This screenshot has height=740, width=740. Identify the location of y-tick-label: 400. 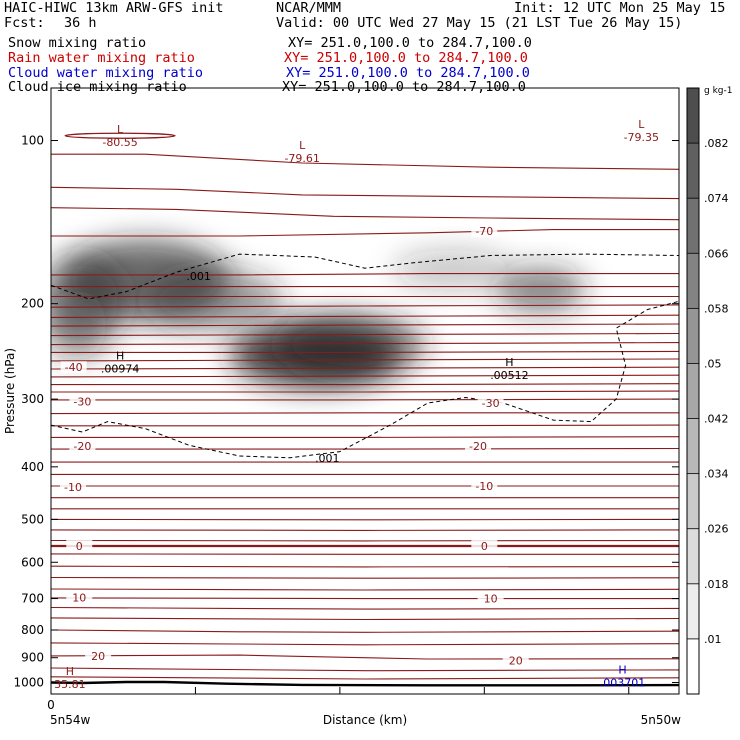
(32, 467).